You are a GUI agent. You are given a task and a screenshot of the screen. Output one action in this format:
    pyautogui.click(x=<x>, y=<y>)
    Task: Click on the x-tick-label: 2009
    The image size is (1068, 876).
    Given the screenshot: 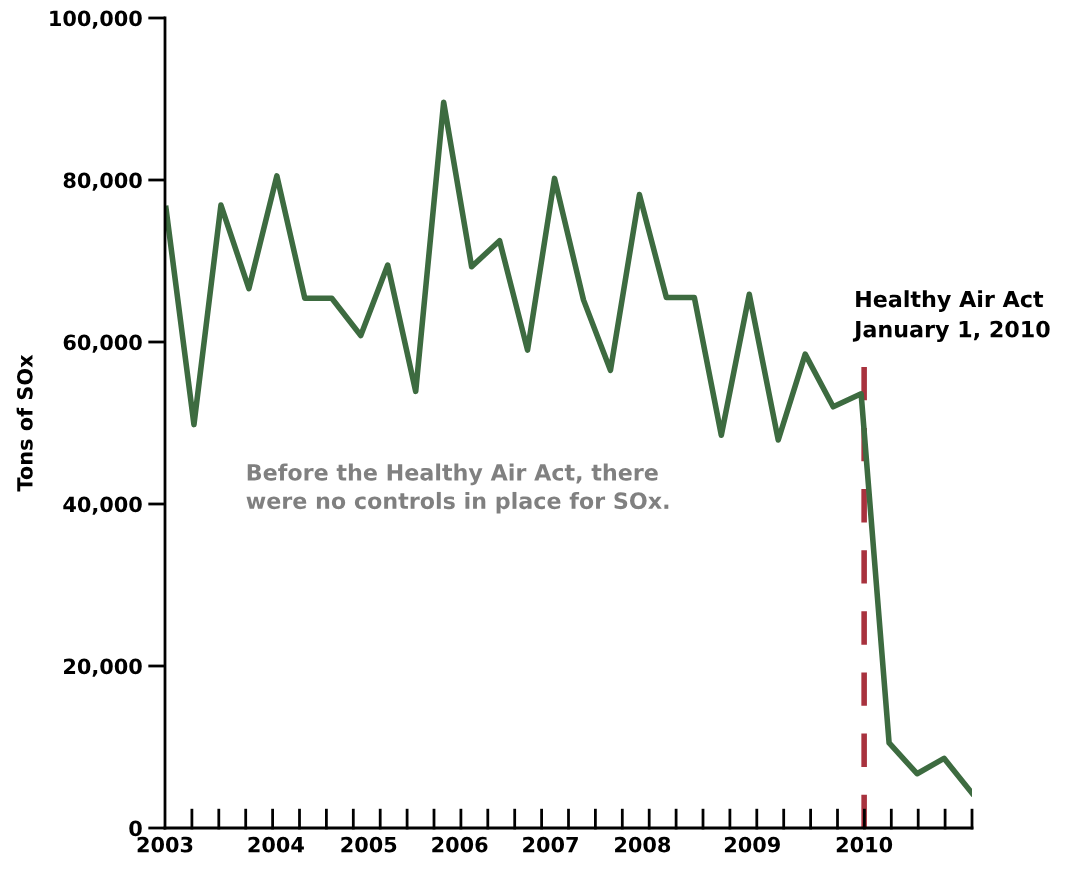 What is the action you would take?
    pyautogui.click(x=752, y=844)
    